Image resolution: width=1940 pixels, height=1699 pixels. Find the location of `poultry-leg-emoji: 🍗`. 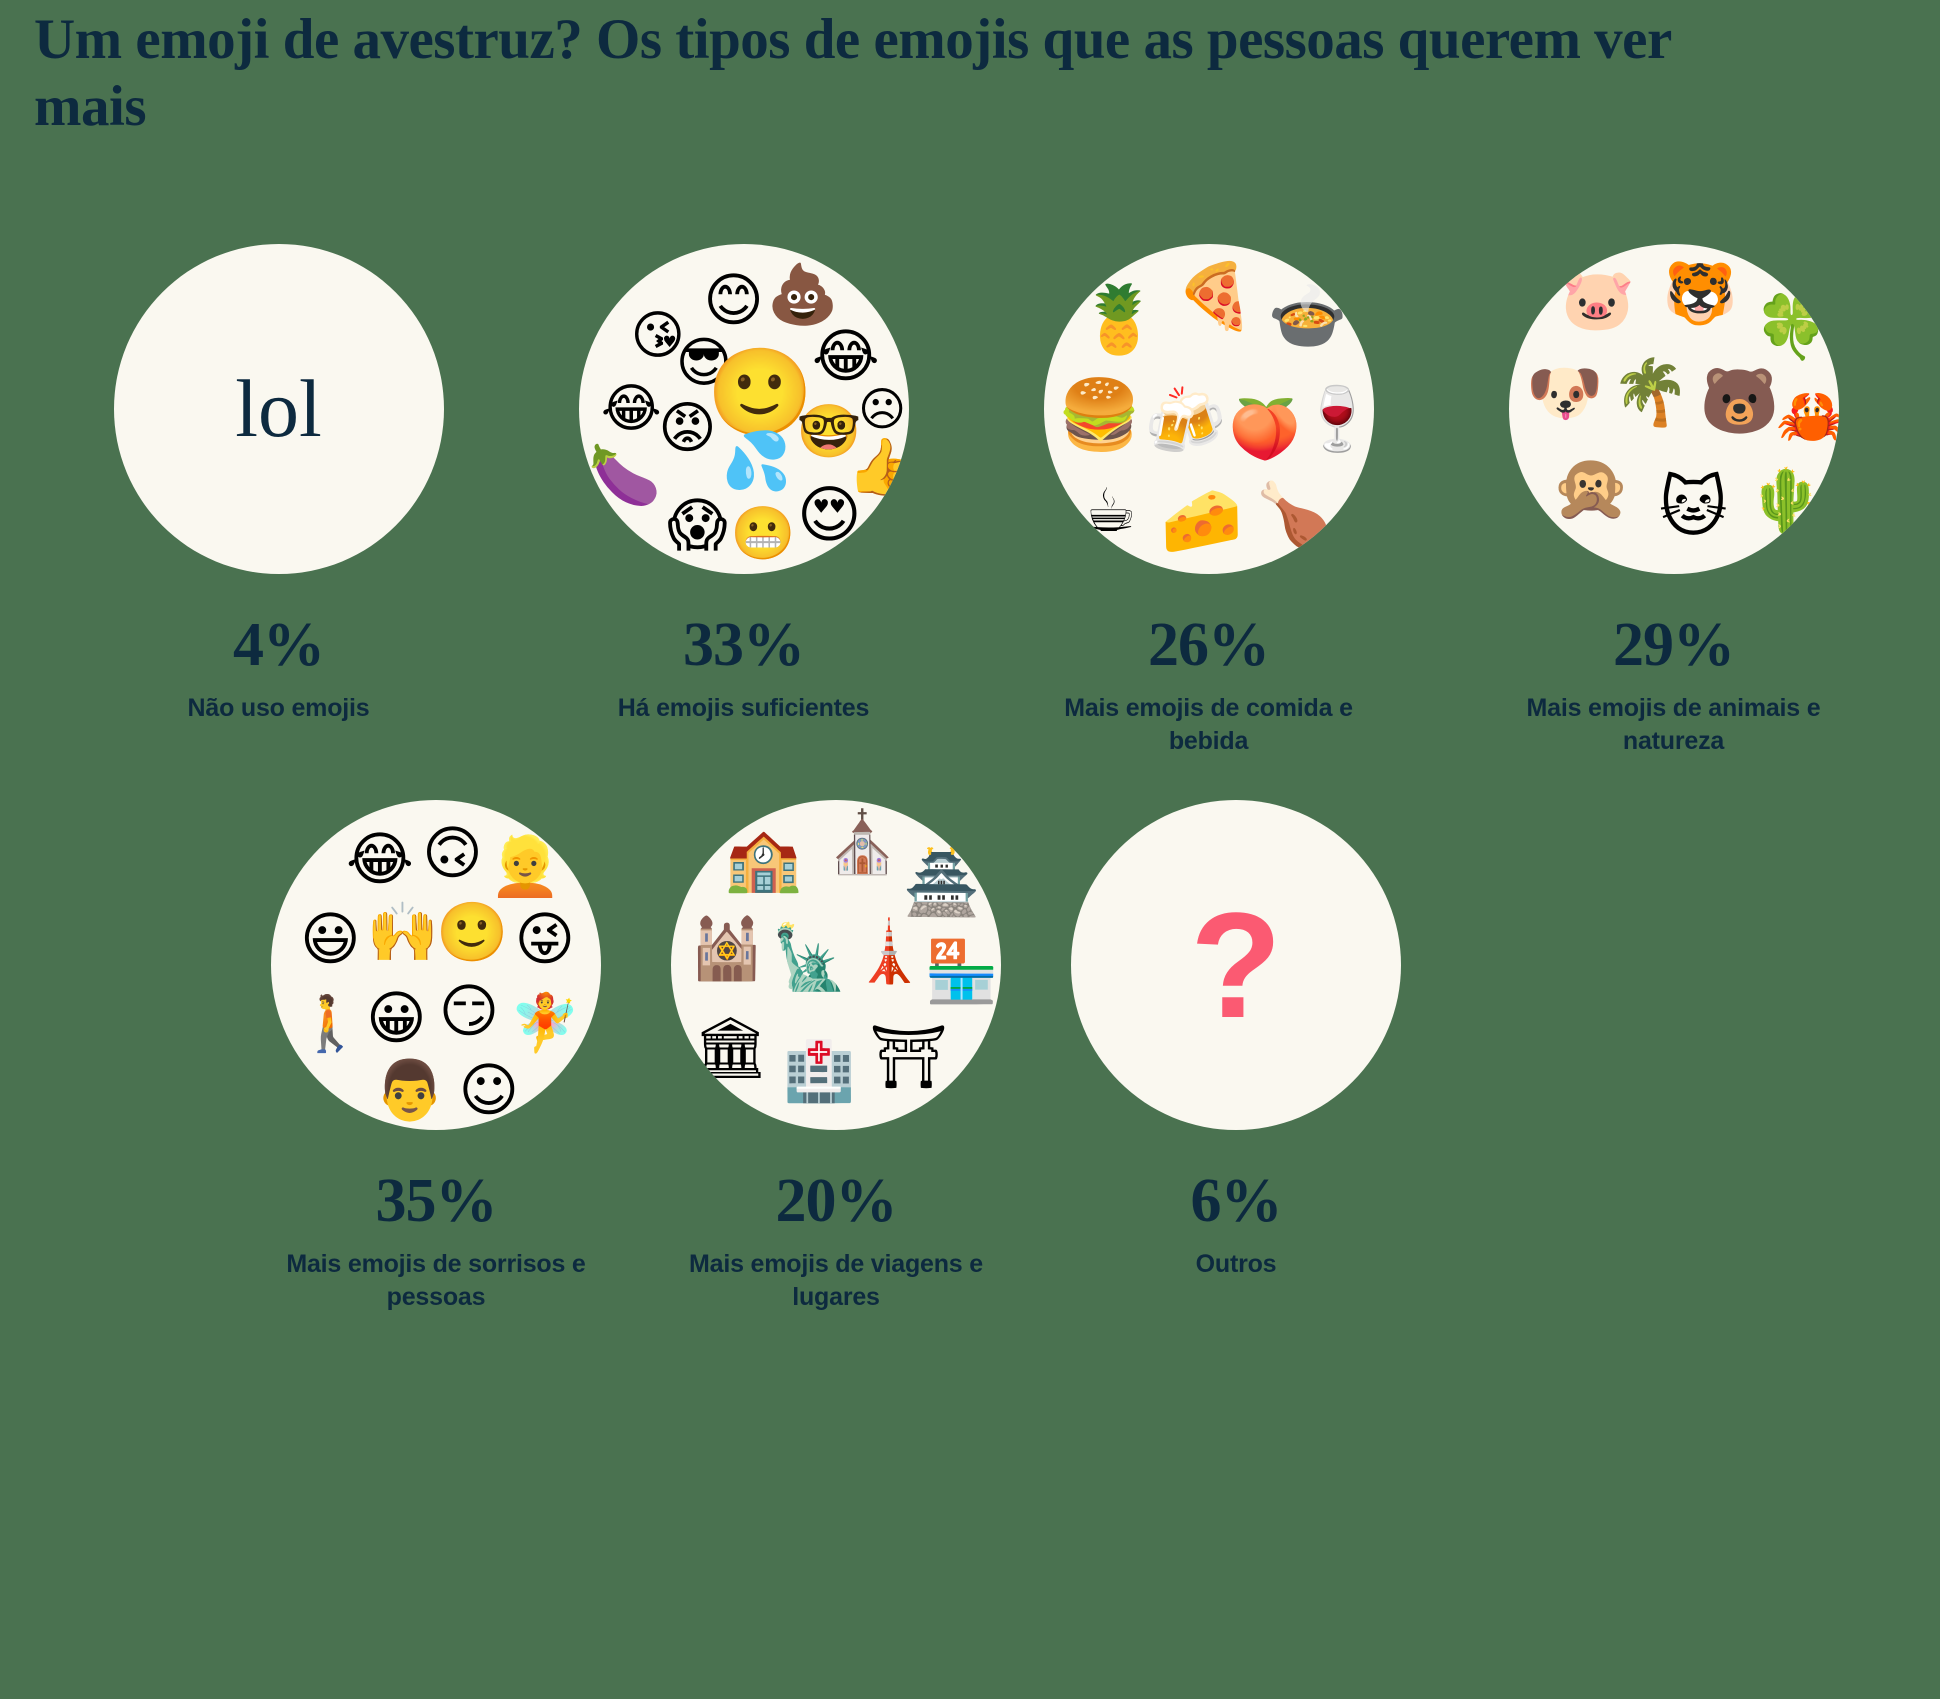

poultry-leg-emoji: 🍗 is located at coordinates (1294, 514).